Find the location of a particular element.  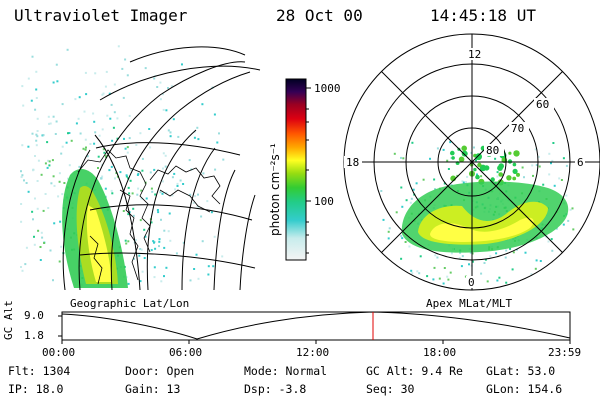

colorbar is located at coordinates (296, 169).